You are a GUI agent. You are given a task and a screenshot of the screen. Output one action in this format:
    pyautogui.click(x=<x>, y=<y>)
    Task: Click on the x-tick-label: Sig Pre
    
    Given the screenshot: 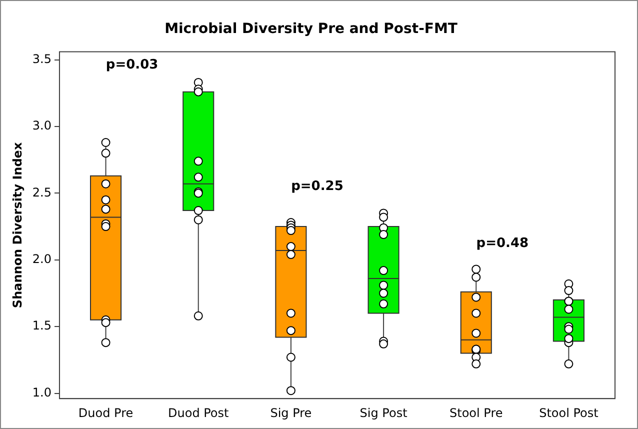 What is the action you would take?
    pyautogui.click(x=291, y=413)
    